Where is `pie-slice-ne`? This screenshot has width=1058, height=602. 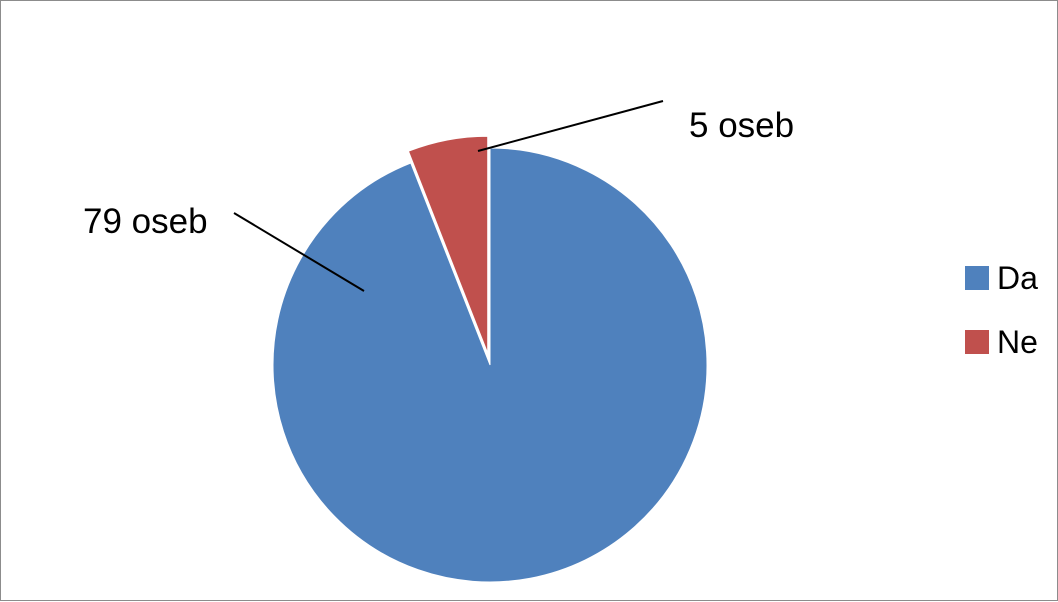
pie-slice-ne is located at coordinates (448, 244).